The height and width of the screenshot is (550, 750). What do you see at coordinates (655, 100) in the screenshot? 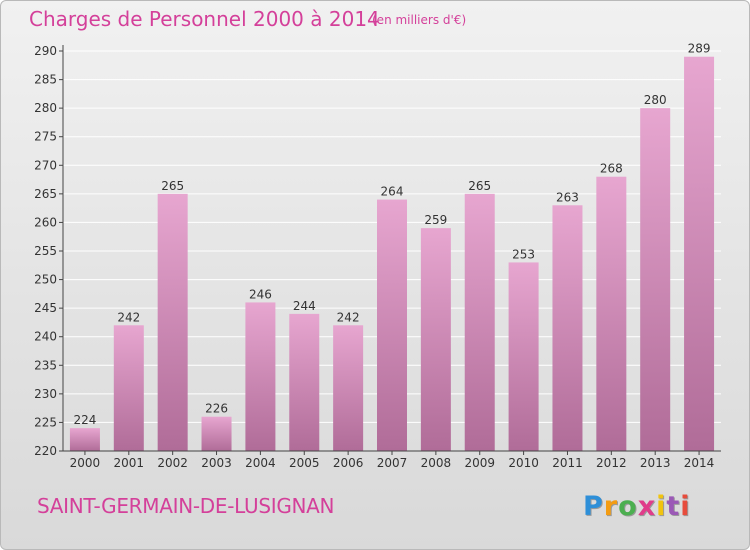
I see `value-label: 280` at bounding box center [655, 100].